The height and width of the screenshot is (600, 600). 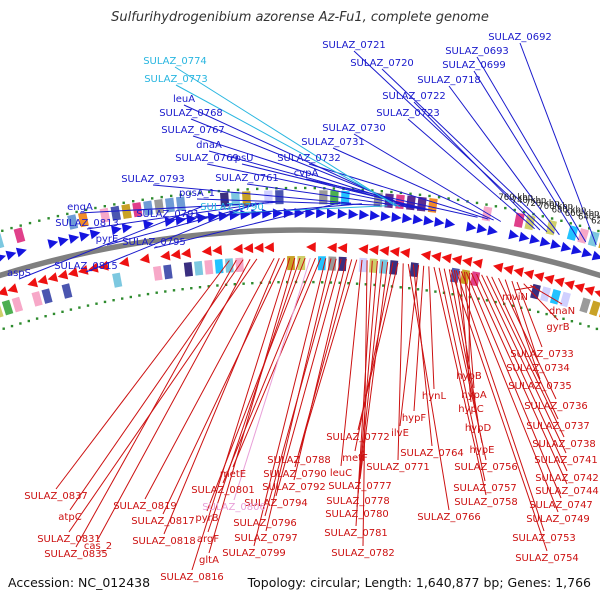 I want to click on gene-label: gyrB, so click(x=557, y=327).